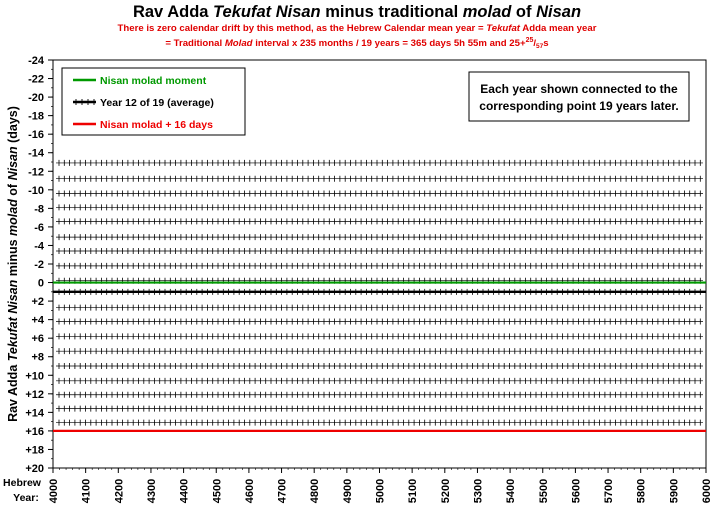  What do you see at coordinates (153, 81) in the screenshot?
I see `legend-label: Nisan molad moment` at bounding box center [153, 81].